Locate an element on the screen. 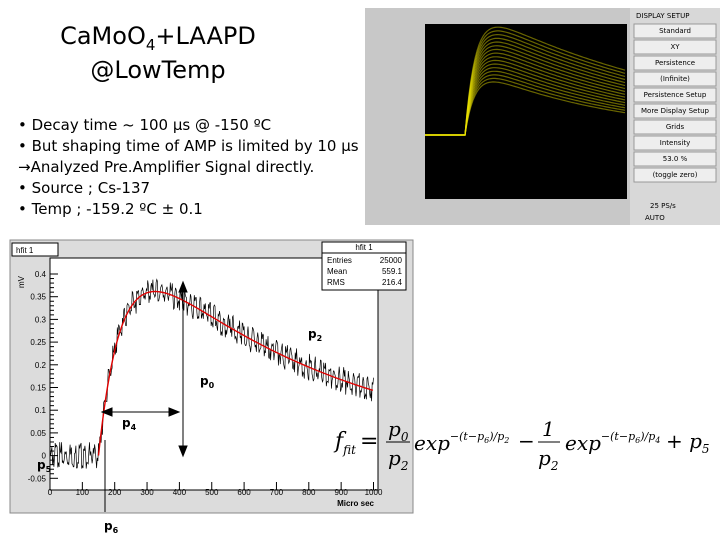 This screenshot has height=540, width=720. param-label: p5 is located at coordinates (44, 466).